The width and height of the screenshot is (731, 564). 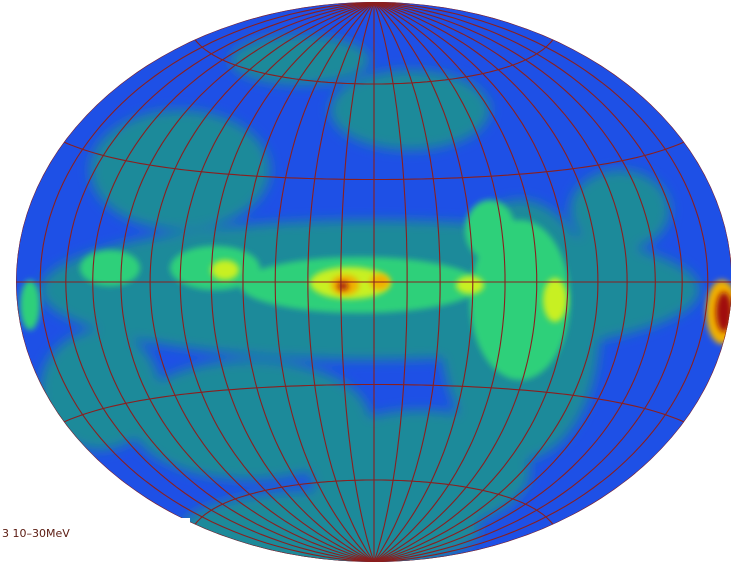 What do you see at coordinates (95, 533) in the screenshot?
I see `caption-box` at bounding box center [95, 533].